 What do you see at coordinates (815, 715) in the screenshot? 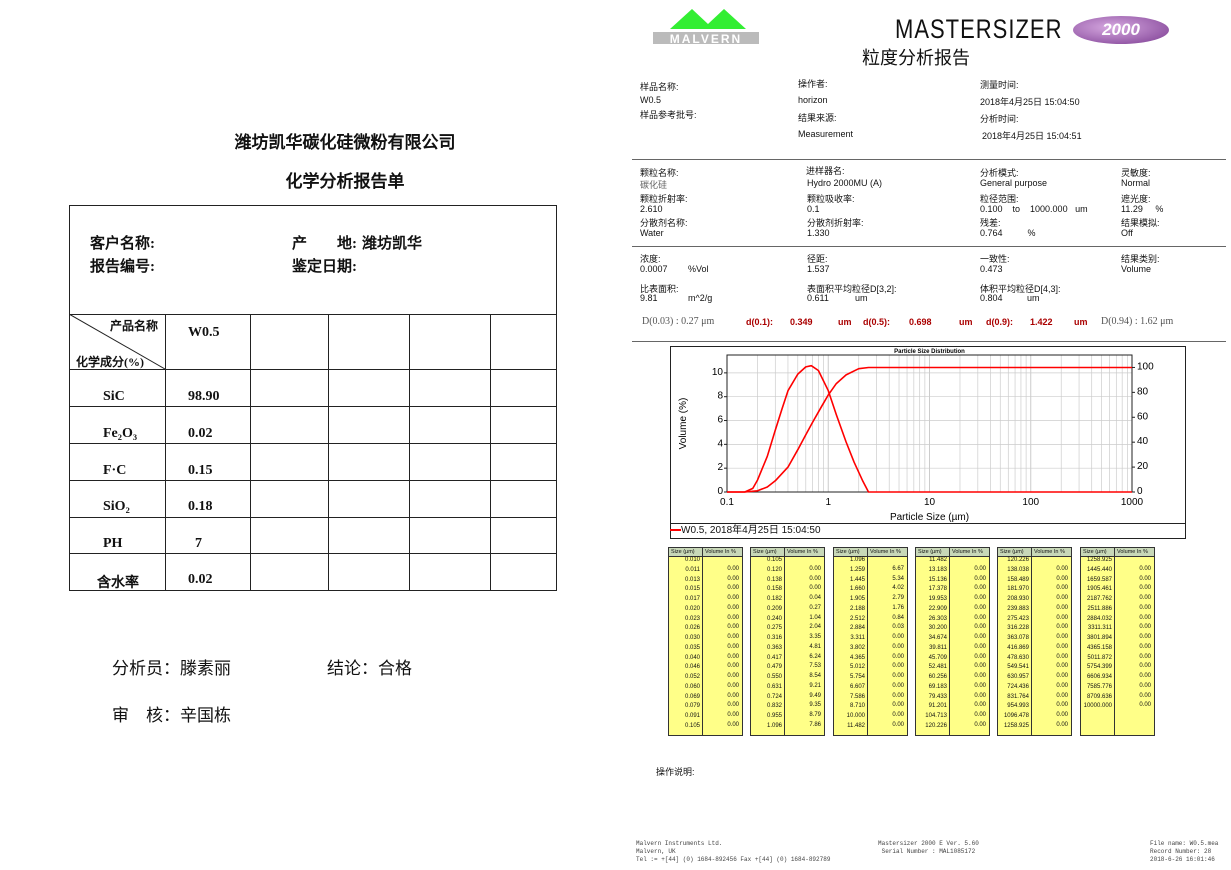
I see `volume-cell: 8.79` at bounding box center [815, 715].